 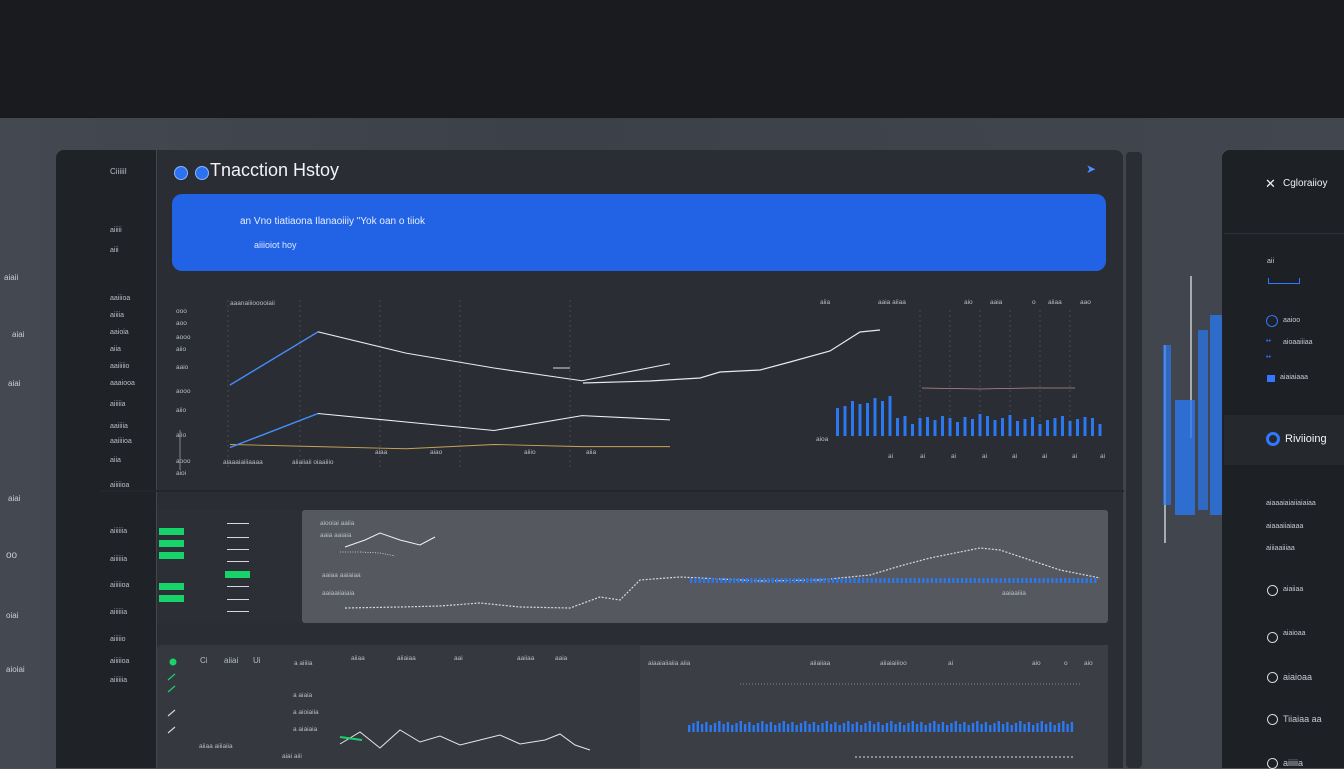 I want to click on sidebar-item: aaiiiiio, so click(x=120, y=366).